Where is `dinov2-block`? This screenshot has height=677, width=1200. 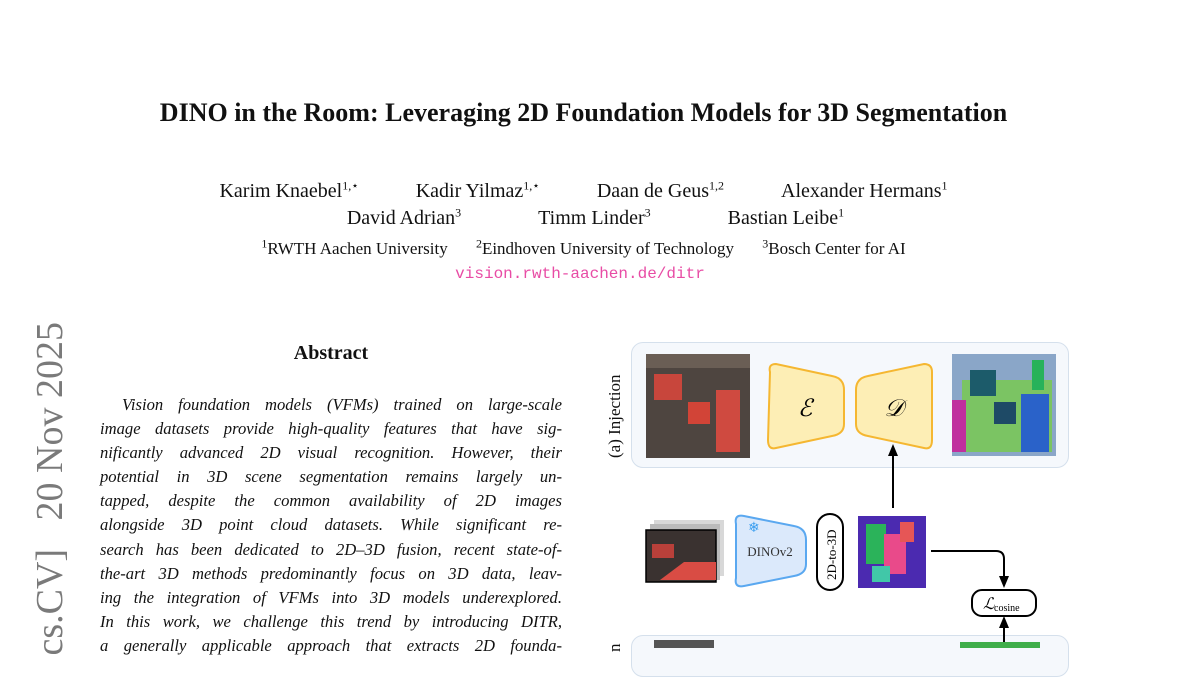 dinov2-block is located at coordinates (770, 551).